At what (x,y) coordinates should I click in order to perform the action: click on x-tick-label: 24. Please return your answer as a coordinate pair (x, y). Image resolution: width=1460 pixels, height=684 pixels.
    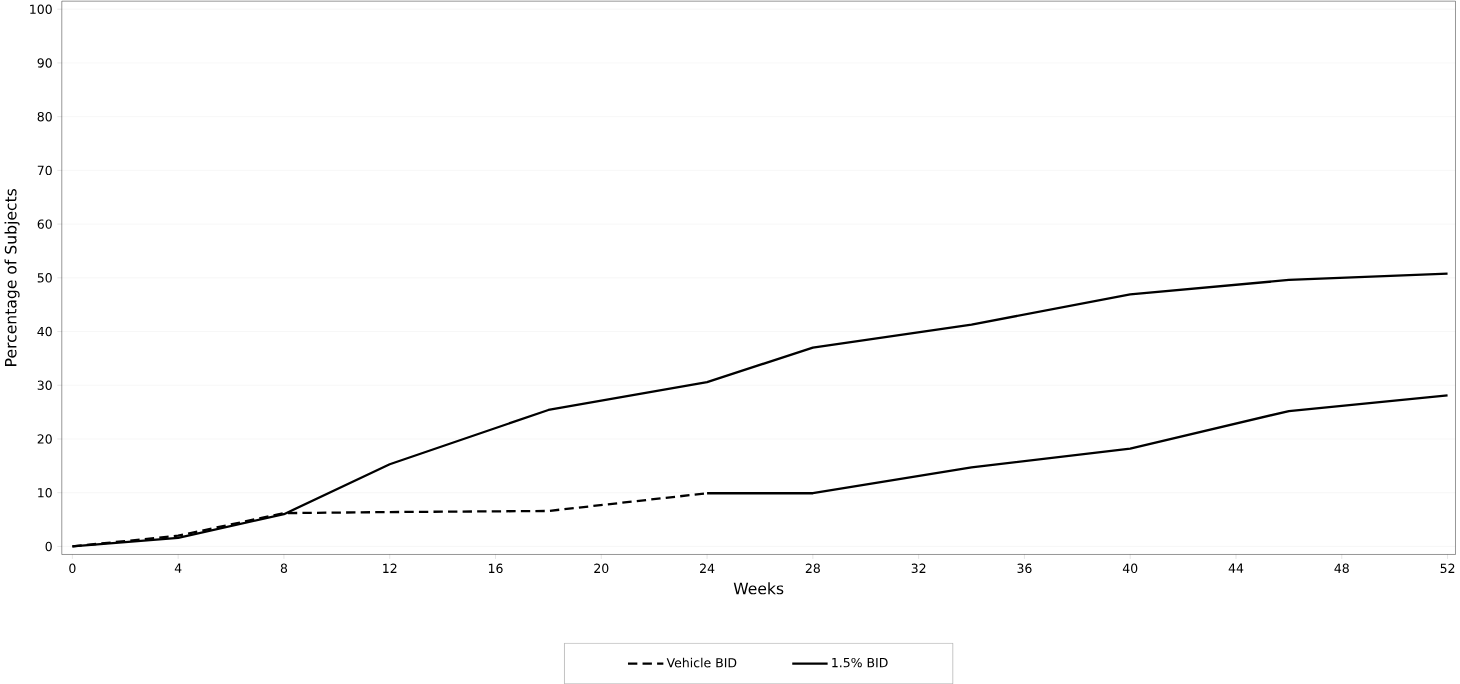
    Looking at the image, I should click on (707, 568).